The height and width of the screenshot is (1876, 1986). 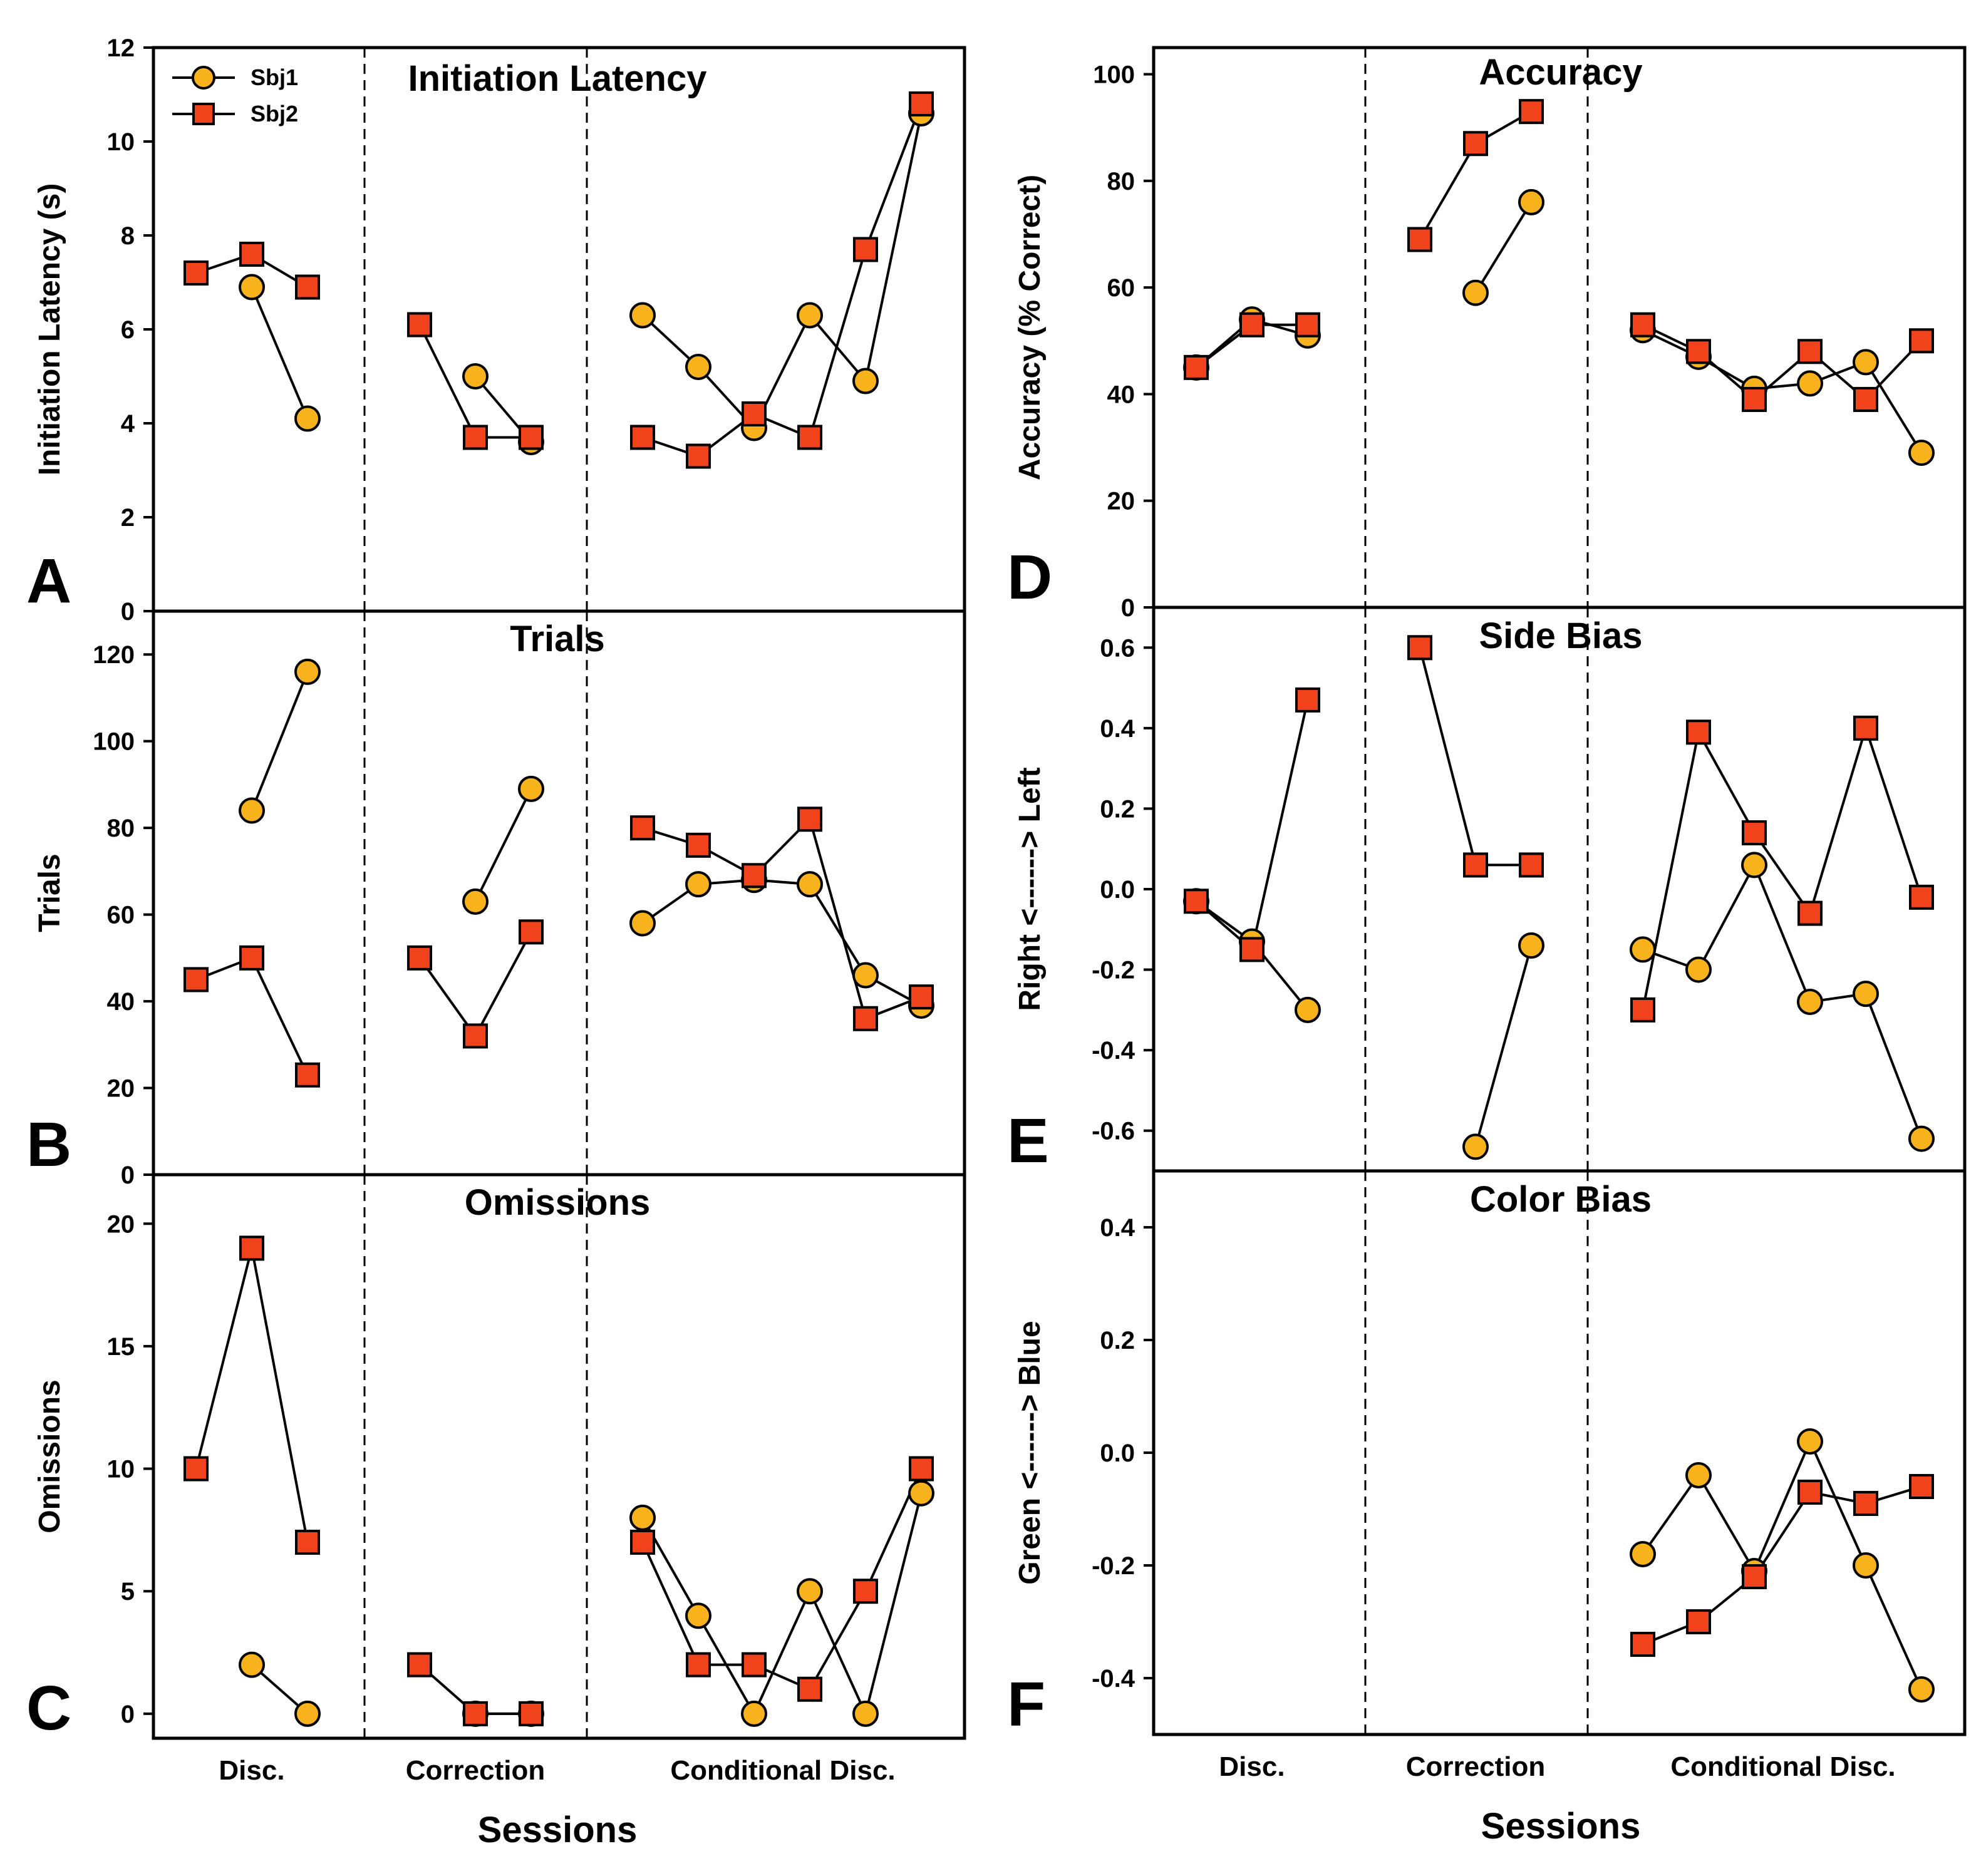 I want to click on y-tick-label: 120, so click(x=114, y=655).